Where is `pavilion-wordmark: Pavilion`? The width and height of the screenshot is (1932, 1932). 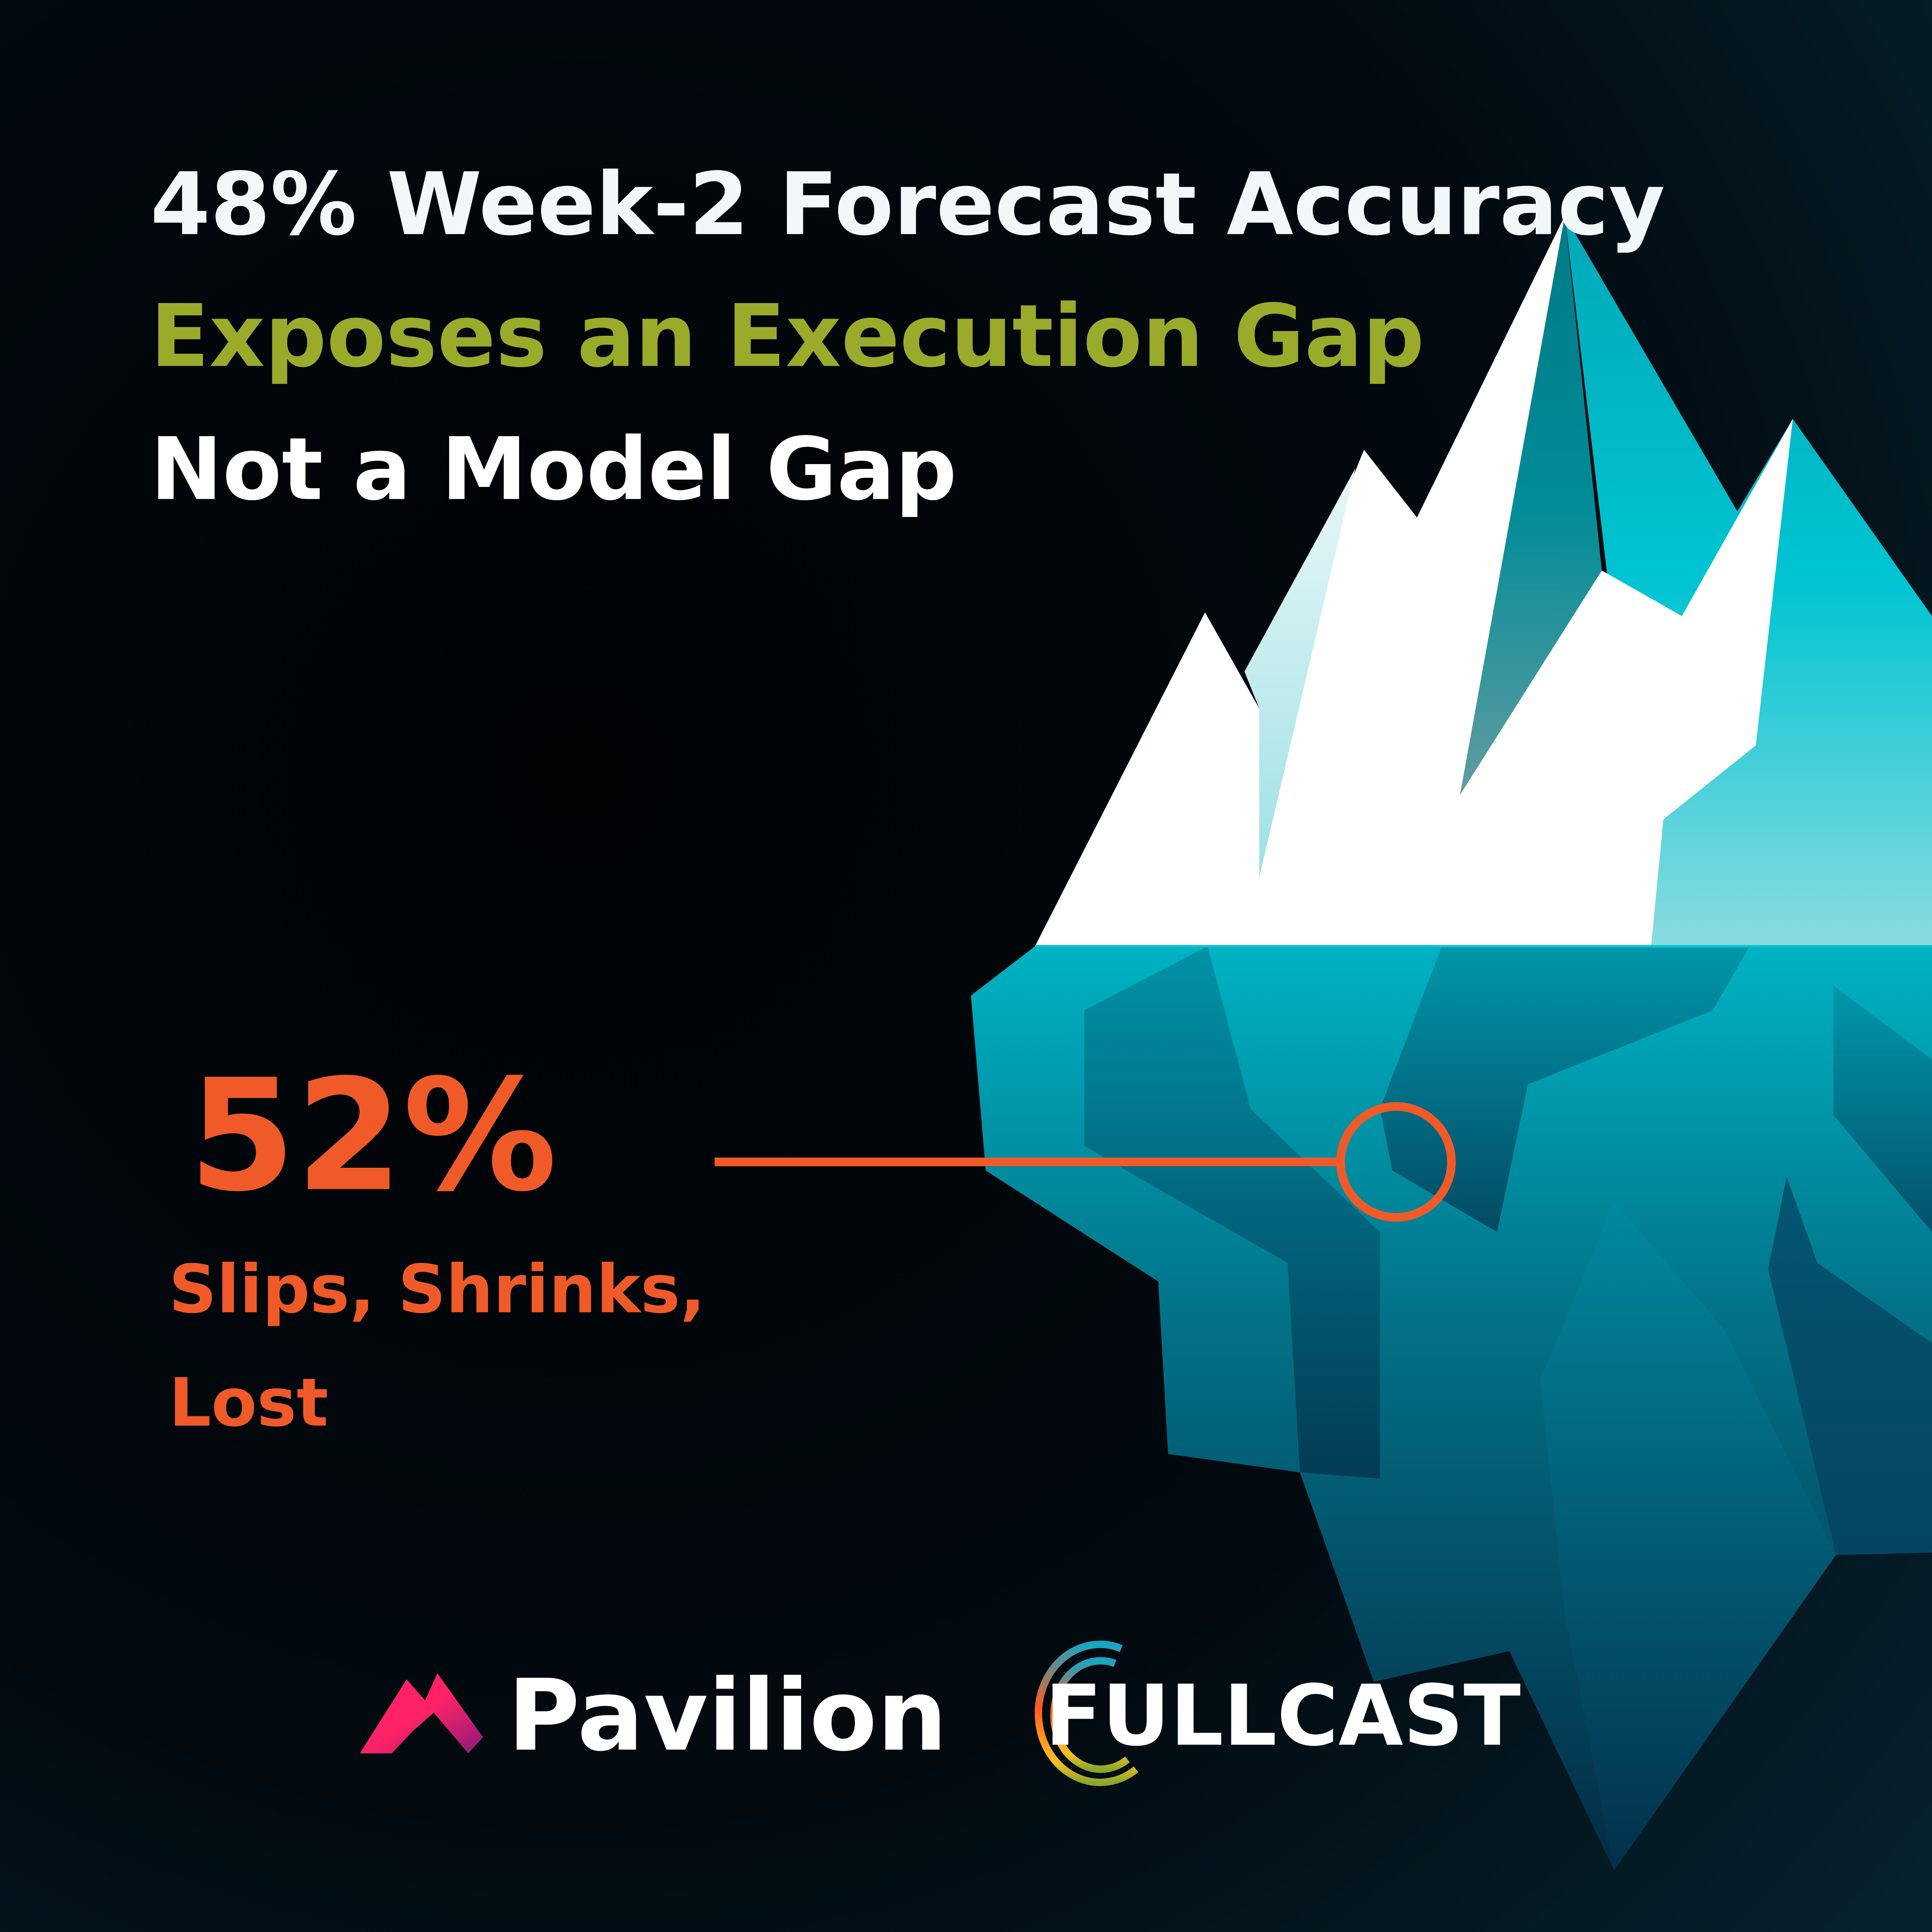
pavilion-wordmark: Pavilion is located at coordinates (727, 1716).